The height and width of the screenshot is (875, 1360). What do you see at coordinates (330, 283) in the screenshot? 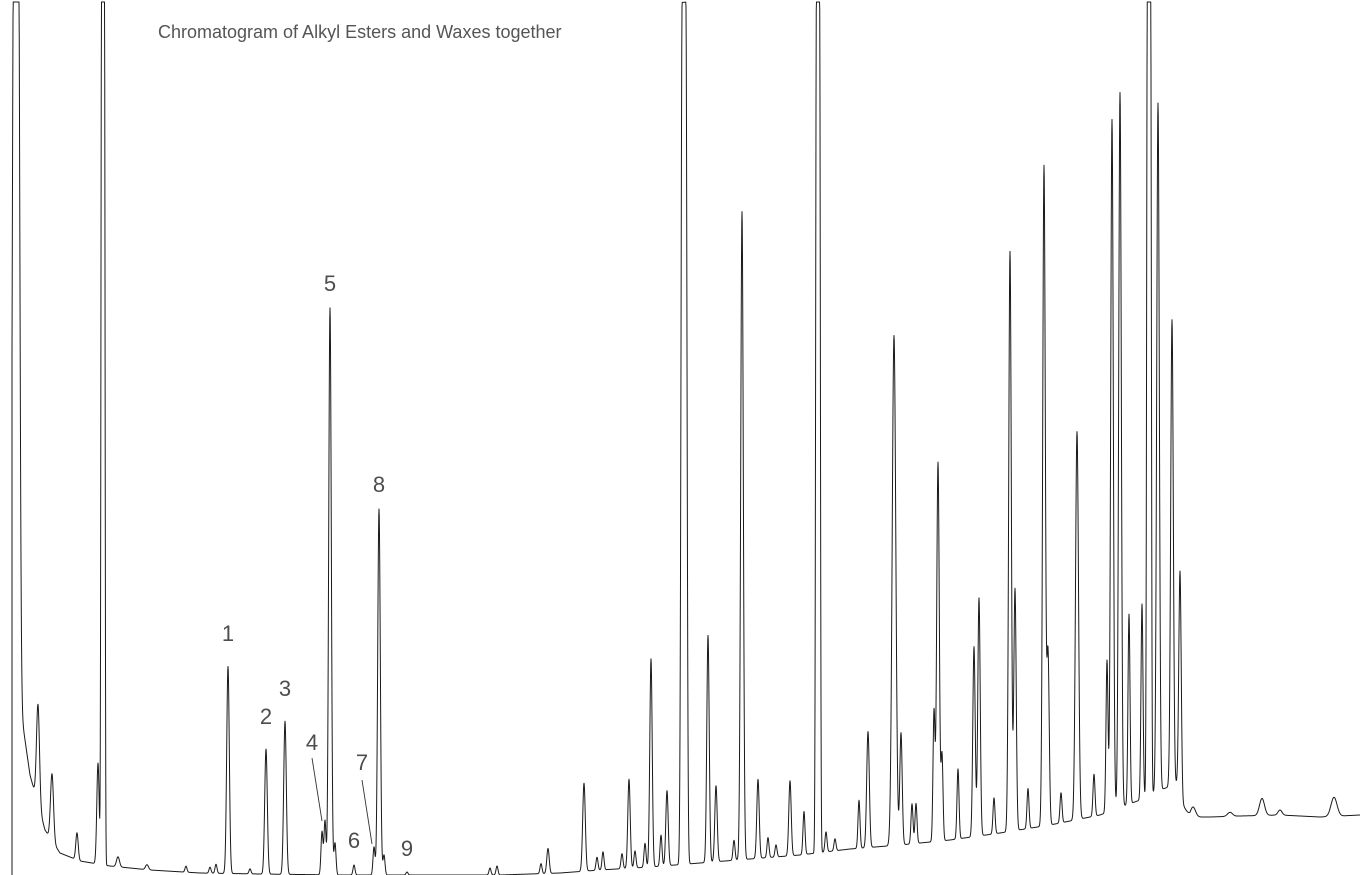
I see `peak-label-5: 5` at bounding box center [330, 283].